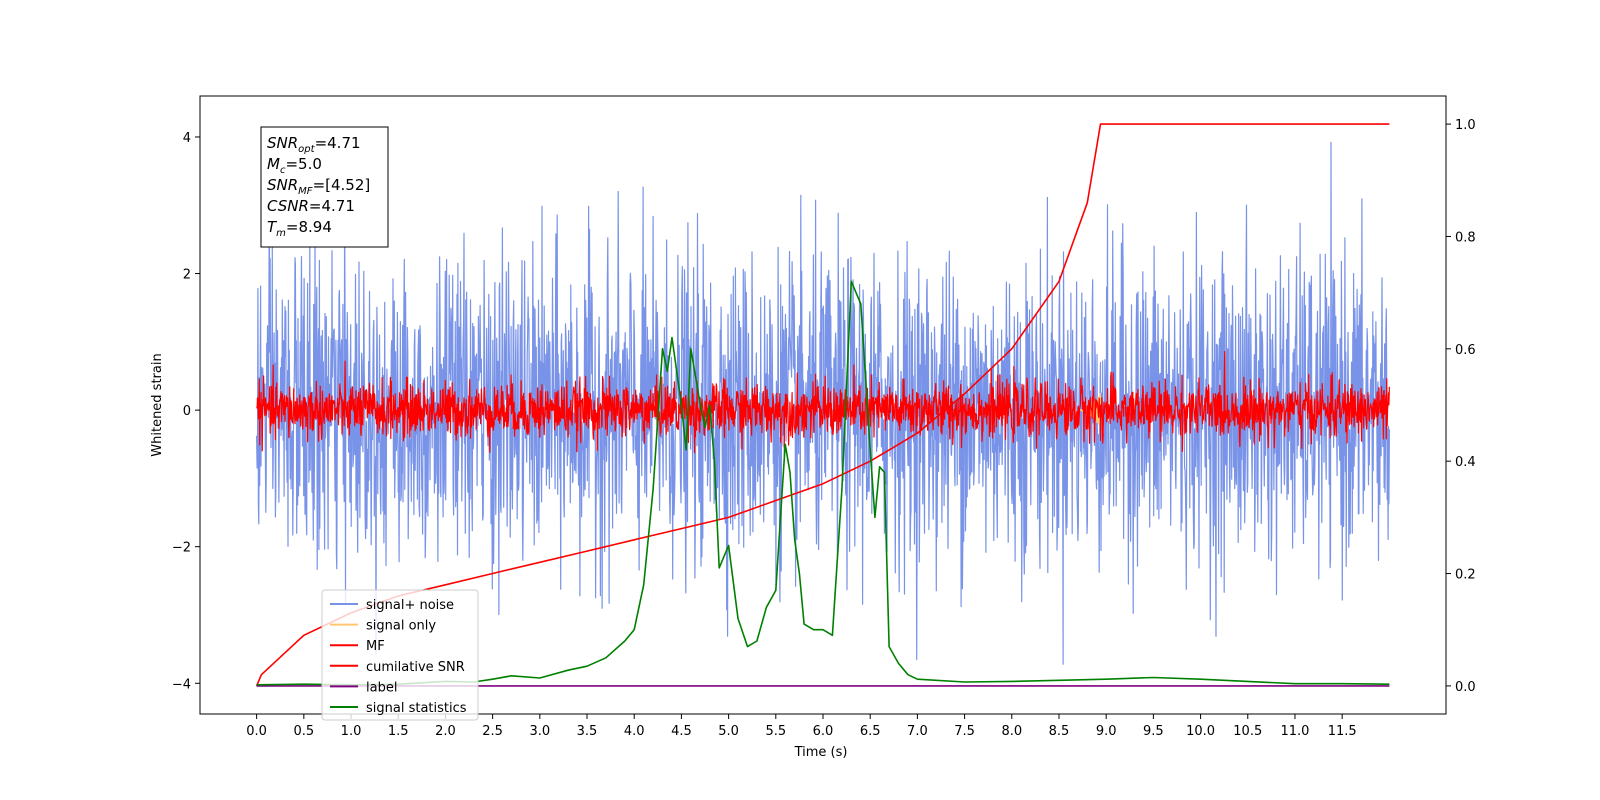 Image resolution: width=1600 pixels, height=800 pixels. I want to click on x-tick-label: 2.5, so click(492, 731).